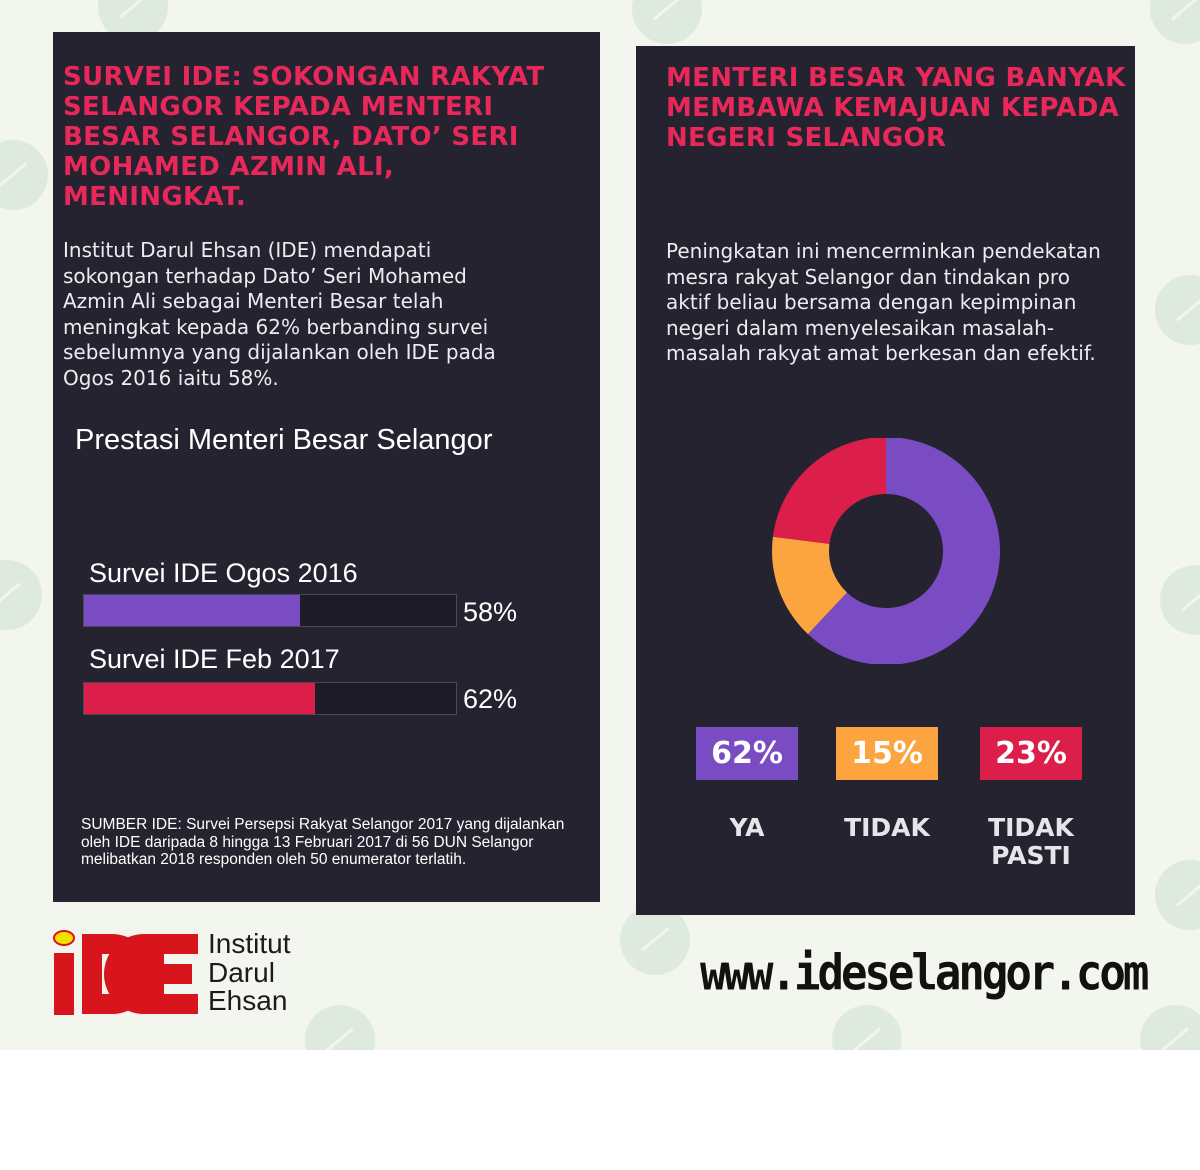 This screenshot has width=1200, height=1170. What do you see at coordinates (199, 698) in the screenshot?
I see `bar-fill-feb-2017` at bounding box center [199, 698].